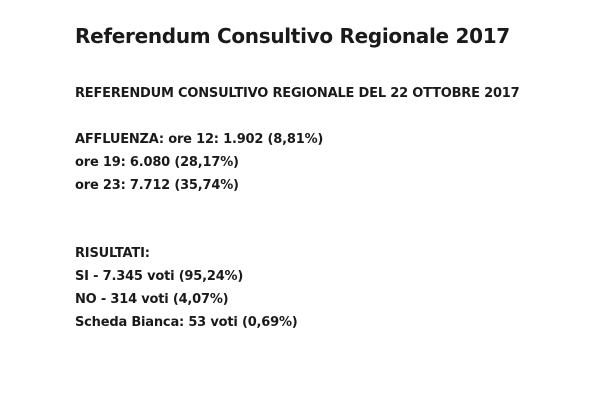 The image size is (616, 418). Describe the element at coordinates (112, 253) in the screenshot. I see `risultati-line: RISULTATI:` at that location.